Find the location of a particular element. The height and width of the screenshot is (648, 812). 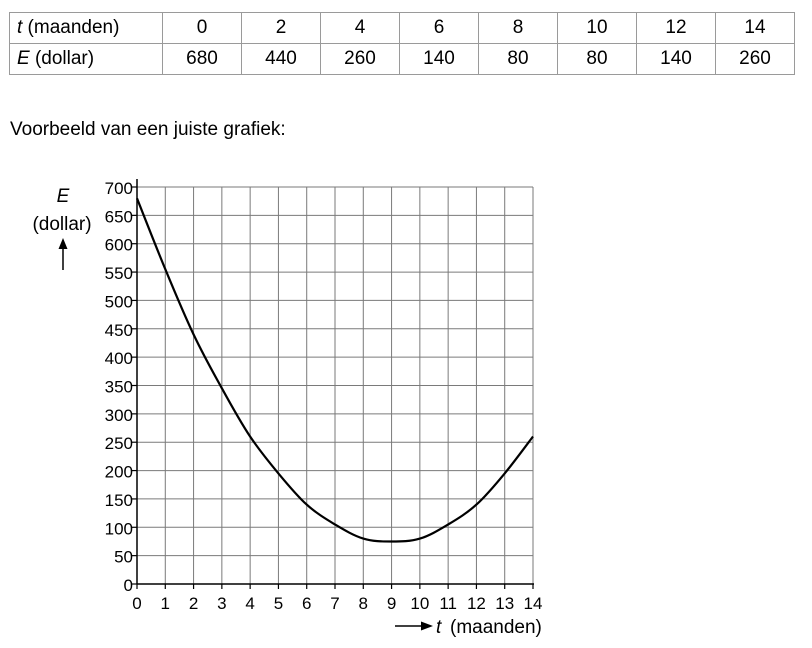

x-tick-label: 5 is located at coordinates (278, 603).